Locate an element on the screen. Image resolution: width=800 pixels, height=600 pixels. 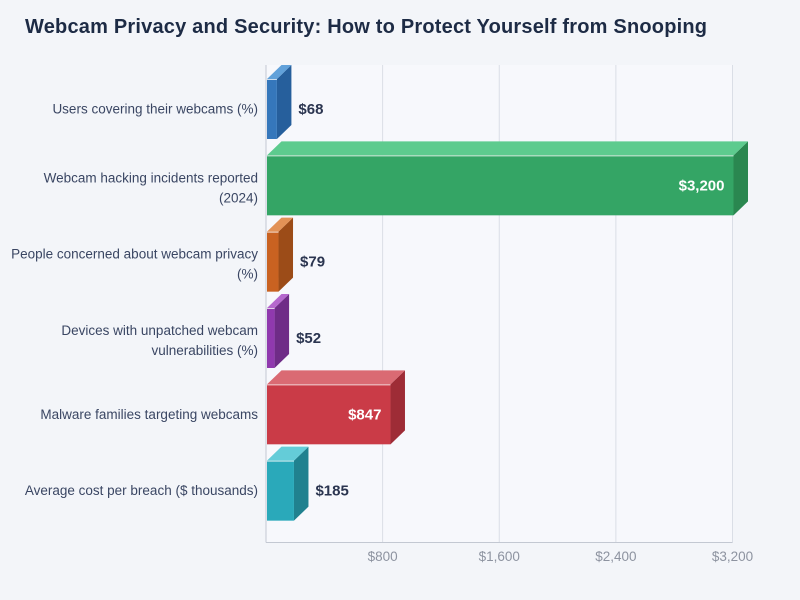
value-label: $3,200 is located at coordinates (702, 185).